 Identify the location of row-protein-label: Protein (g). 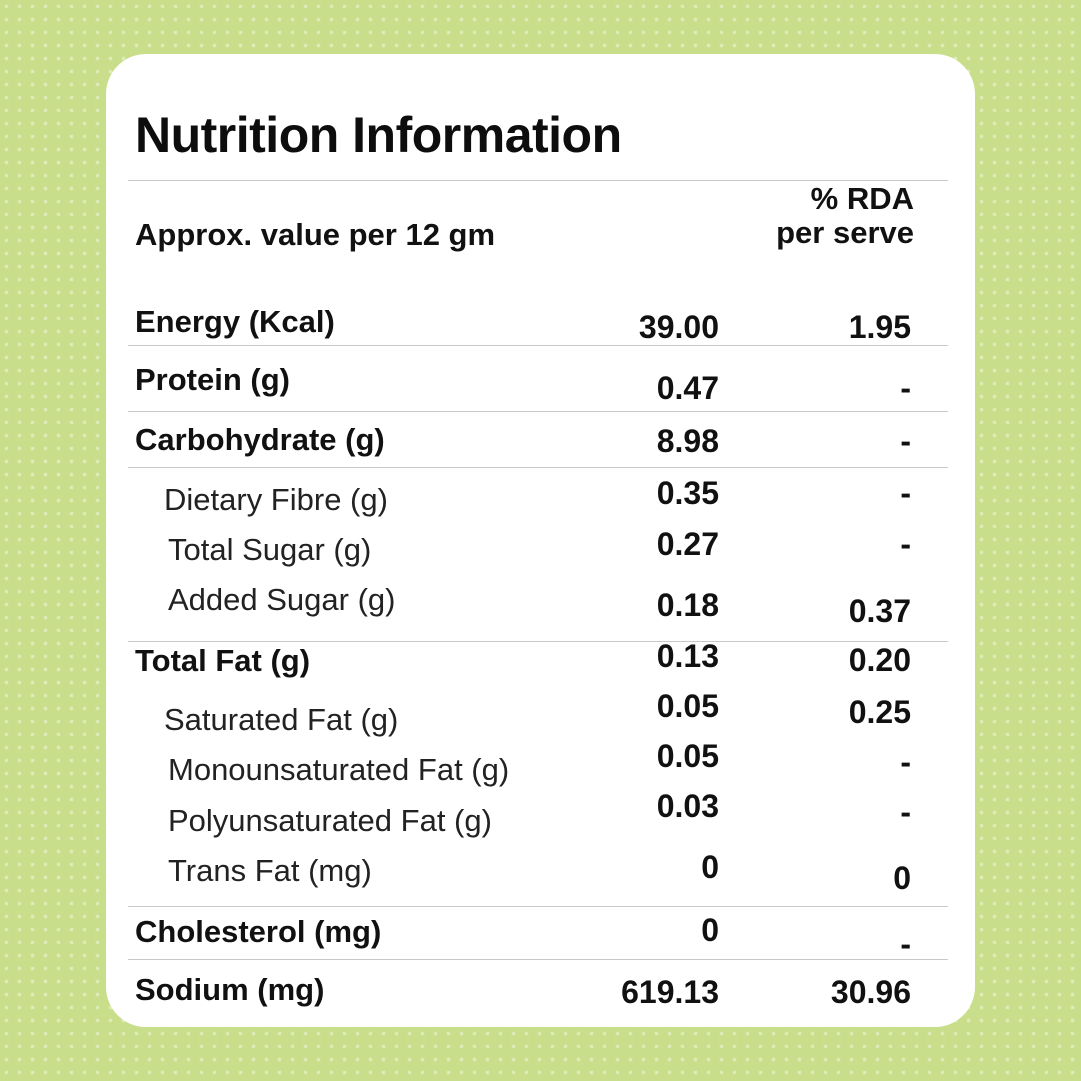
(212, 379).